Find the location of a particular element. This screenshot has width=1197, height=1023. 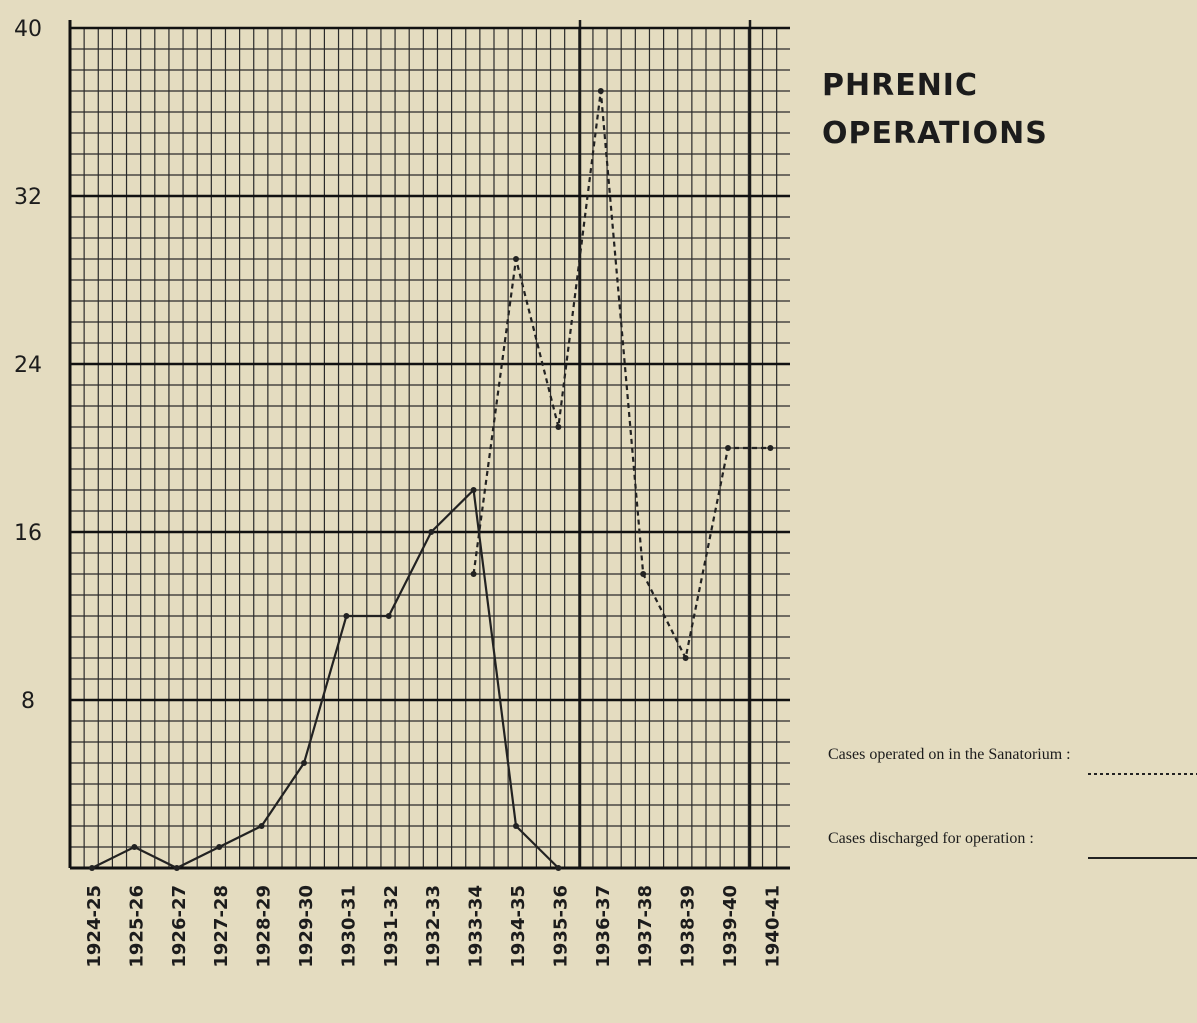

y-tick-label: 32 is located at coordinates (28, 197).